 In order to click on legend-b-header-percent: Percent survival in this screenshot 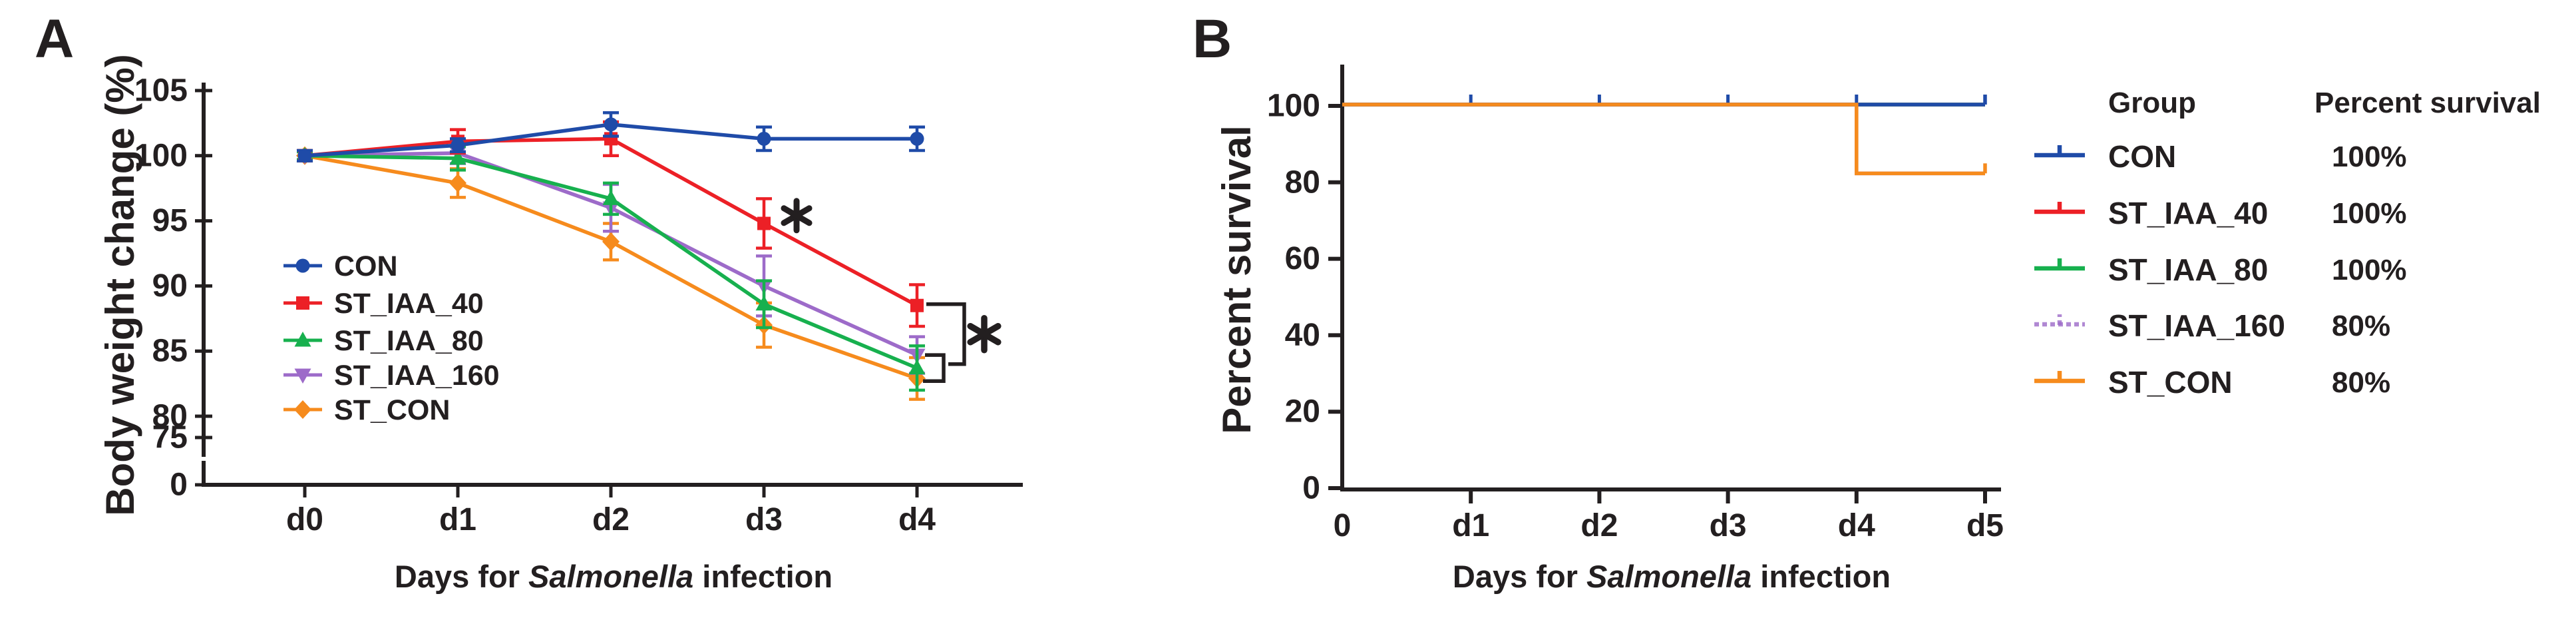, I will do `click(2427, 103)`.